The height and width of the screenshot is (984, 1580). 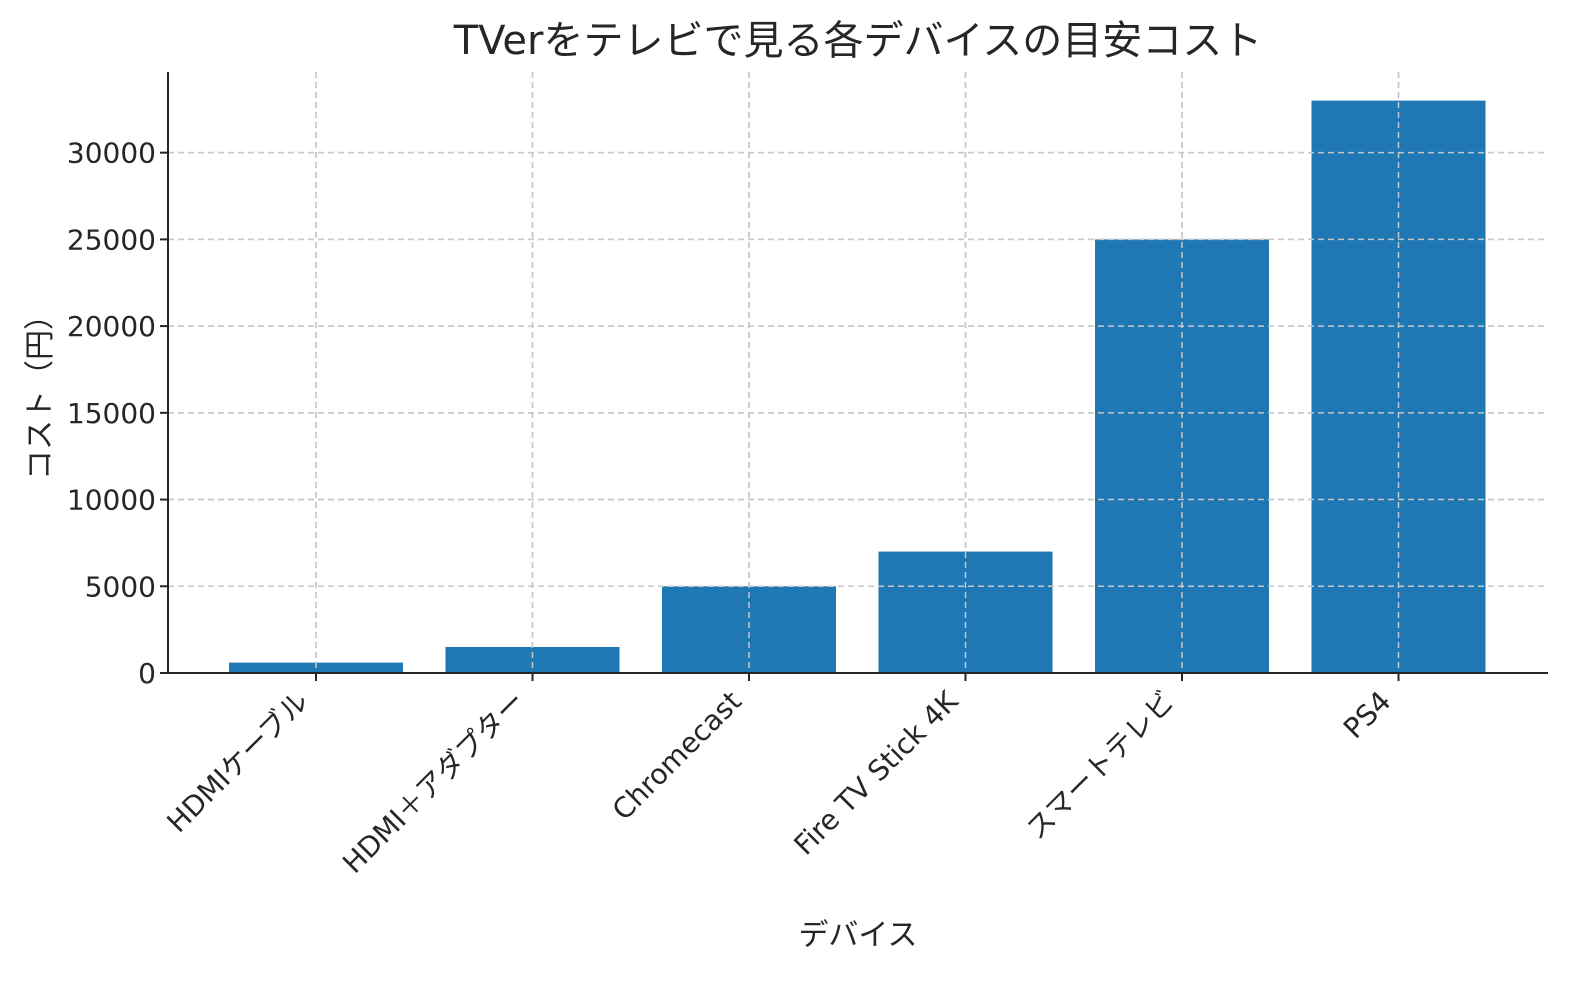 What do you see at coordinates (677, 756) in the screenshot?
I see `x-tick-label: Chromecast` at bounding box center [677, 756].